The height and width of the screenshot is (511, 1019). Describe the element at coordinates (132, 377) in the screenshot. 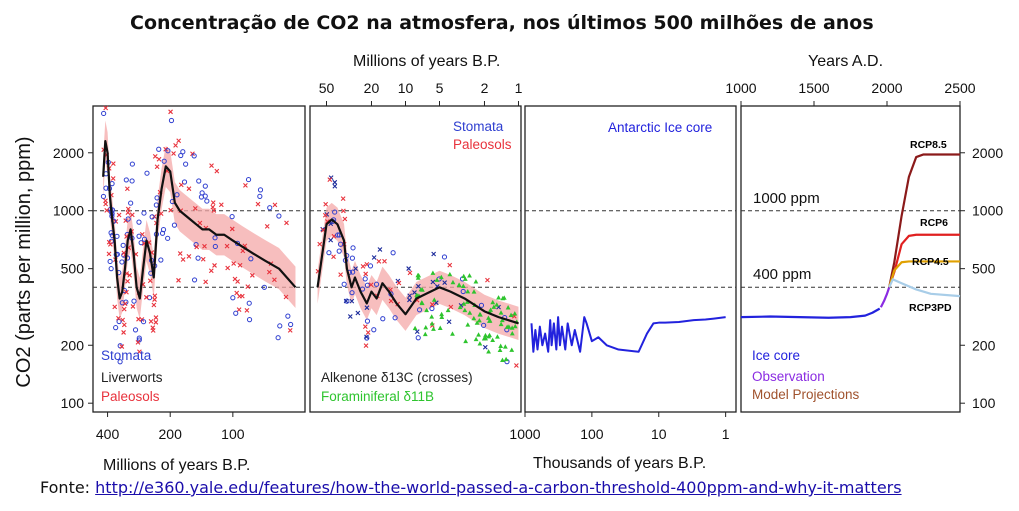

I see `legend-liverworts: Liverworts` at that location.